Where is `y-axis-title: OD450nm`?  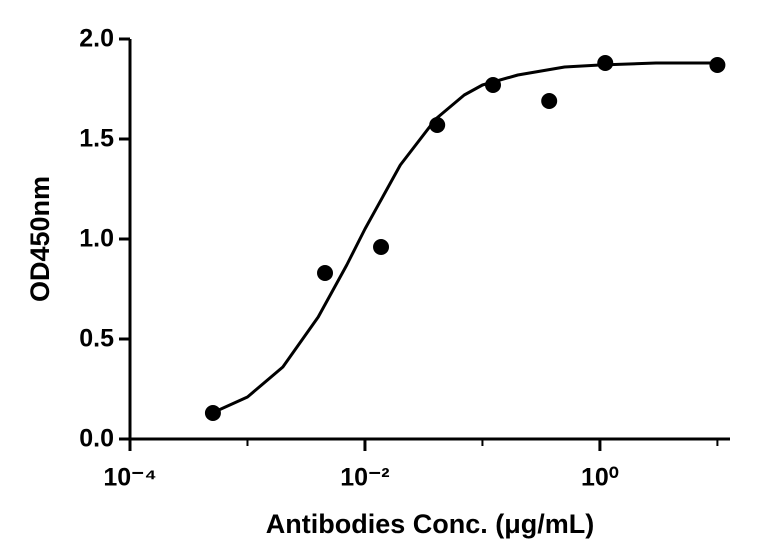
y-axis-title: OD450nm is located at coordinates (40, 239).